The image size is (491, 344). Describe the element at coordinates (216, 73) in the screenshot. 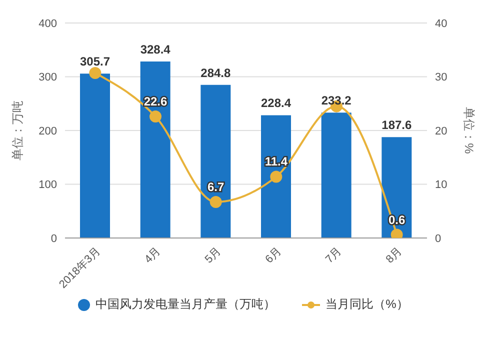

I see `data-label: 284.8` at that location.